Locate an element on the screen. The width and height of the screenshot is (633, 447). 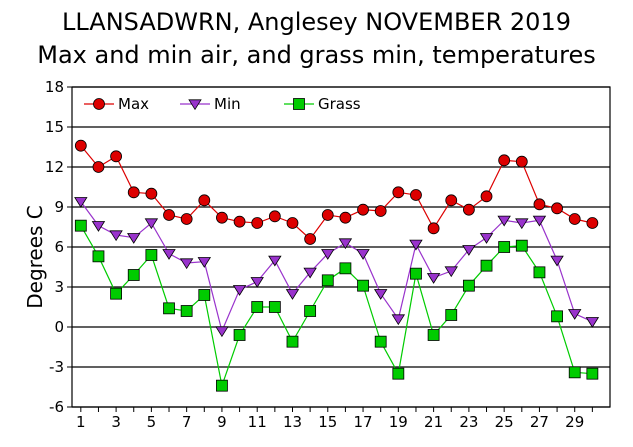
y-tick-label: 15 is located at coordinates (54, 127).